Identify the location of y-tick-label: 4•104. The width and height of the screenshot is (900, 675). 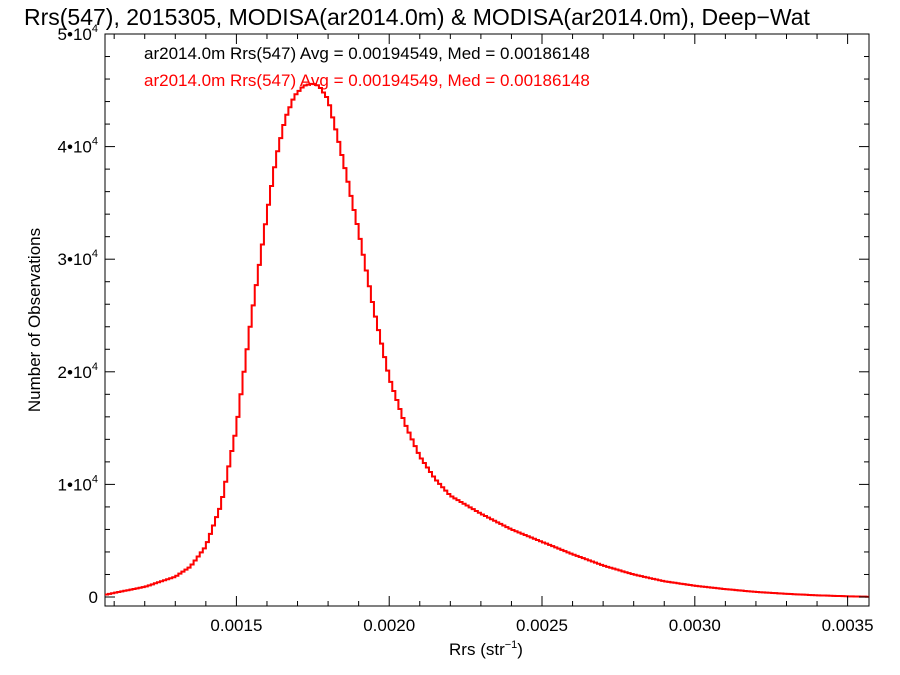
(78, 146).